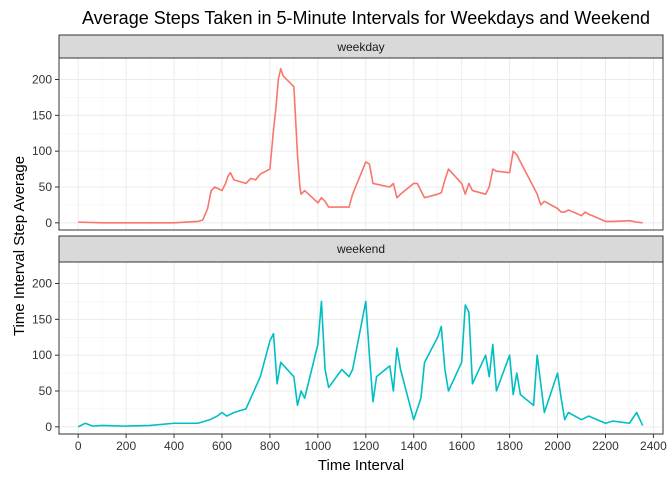  Describe the element at coordinates (360, 47) in the screenshot. I see `strip-label-weekday: weekday` at that location.